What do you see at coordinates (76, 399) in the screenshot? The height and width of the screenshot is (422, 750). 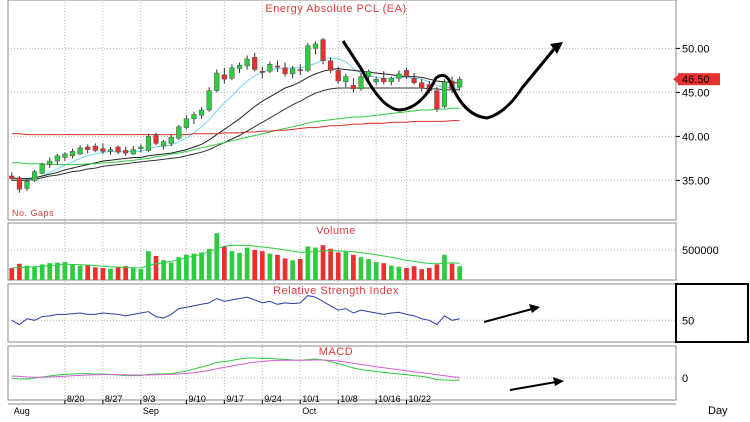 I see `date-tick-label: 8/20` at bounding box center [76, 399].